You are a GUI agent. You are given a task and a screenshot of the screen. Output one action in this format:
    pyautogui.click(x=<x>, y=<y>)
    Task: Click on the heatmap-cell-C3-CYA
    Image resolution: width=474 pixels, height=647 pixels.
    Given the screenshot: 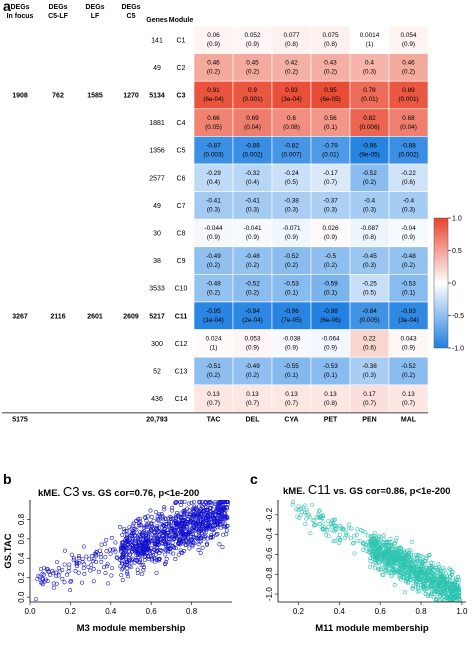 What is the action you would take?
    pyautogui.click(x=291, y=95)
    